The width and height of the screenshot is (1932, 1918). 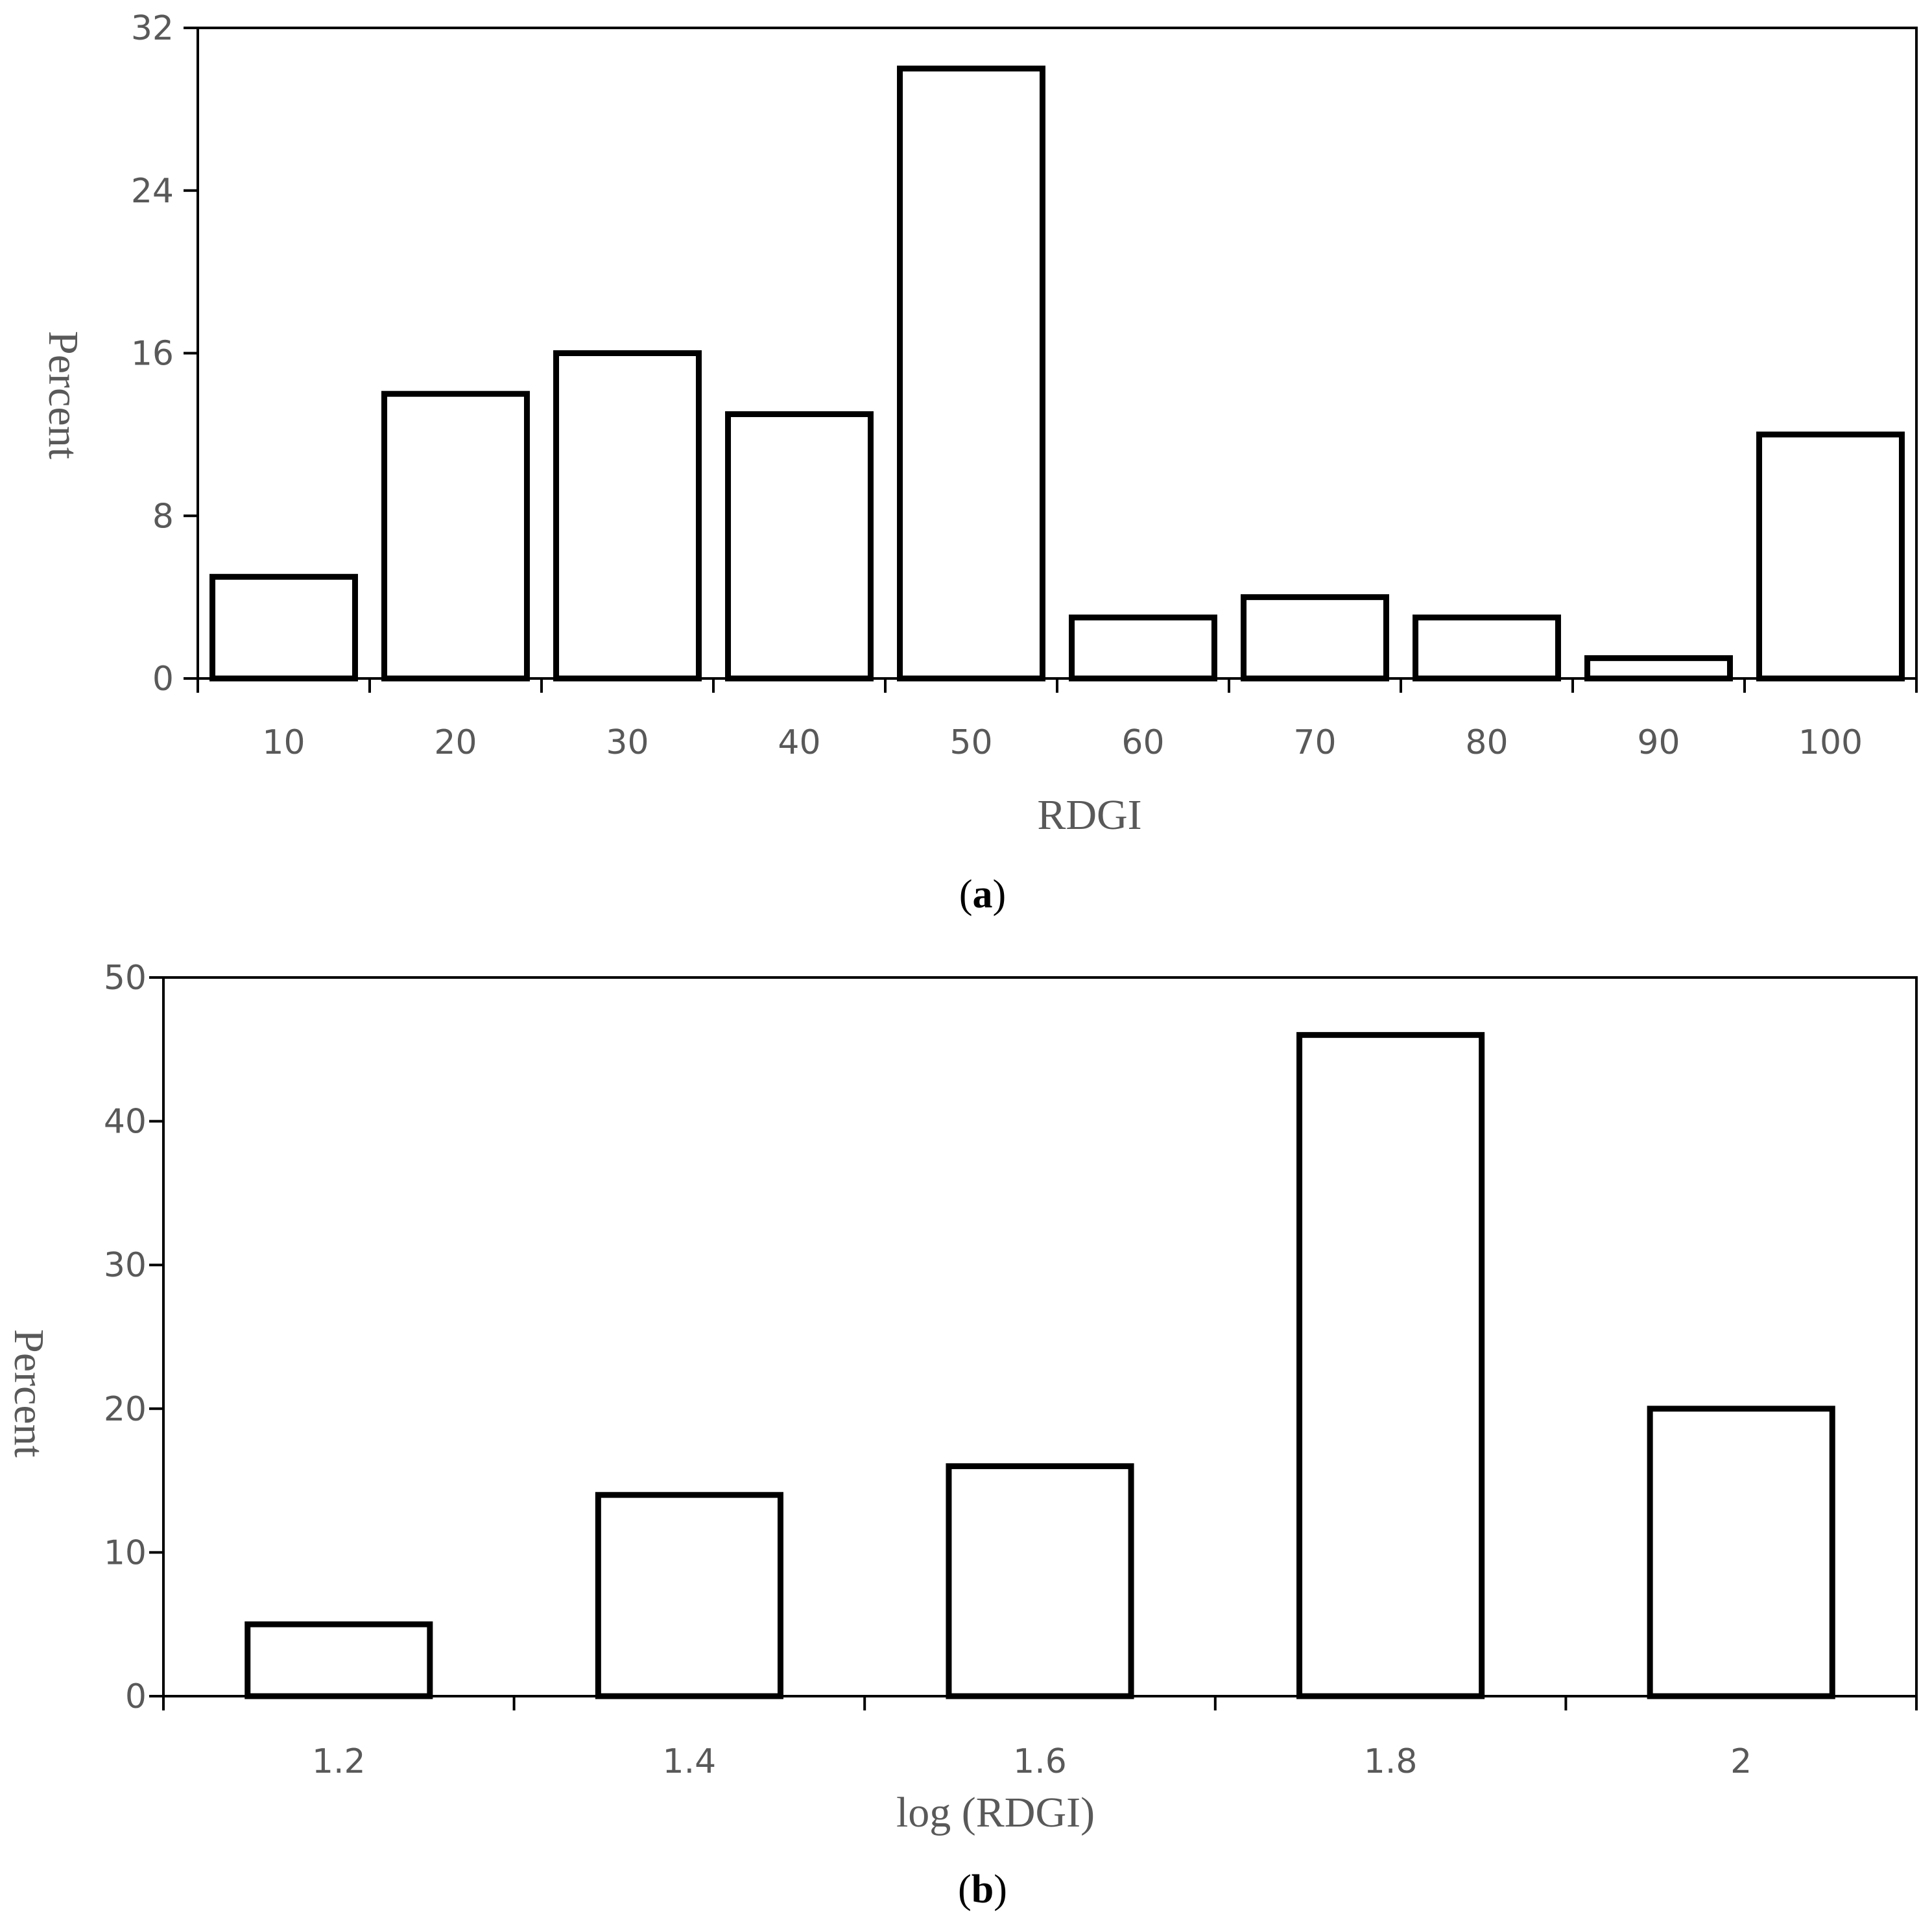 I want to click on panel-label-b: (b), so click(x=982, y=1890).